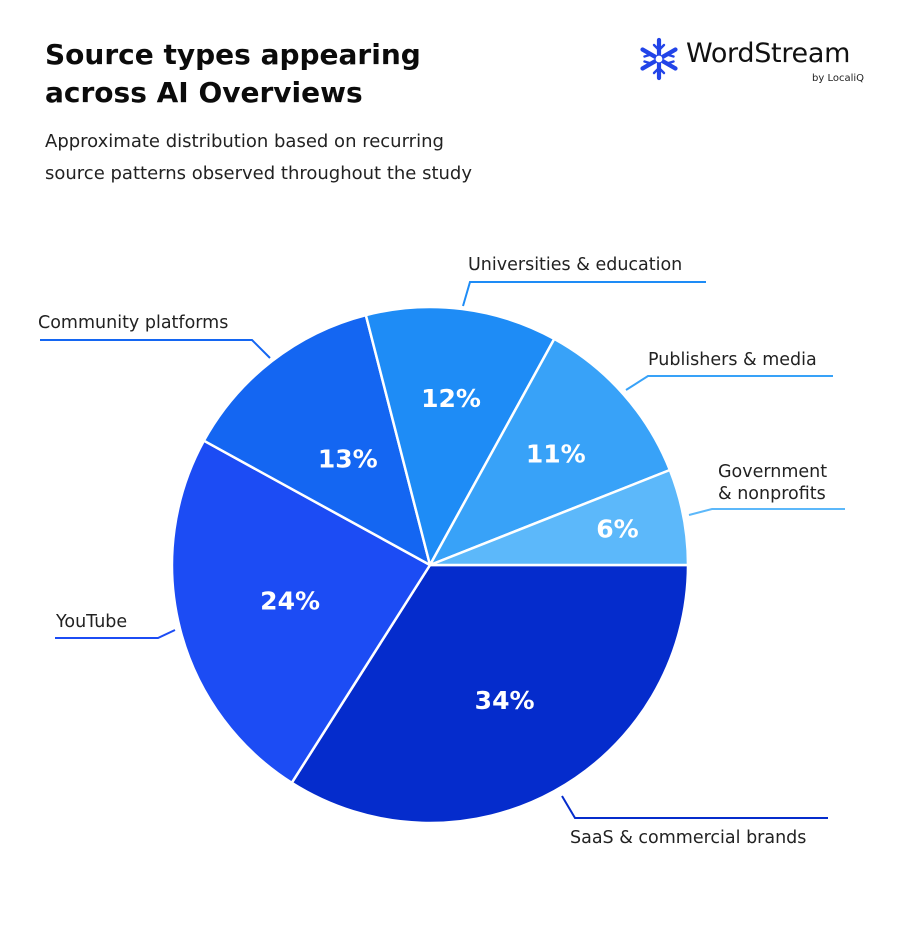 This screenshot has width=900, height=935. What do you see at coordinates (317, 440) in the screenshot?
I see `pie-slice-community-platforms` at bounding box center [317, 440].